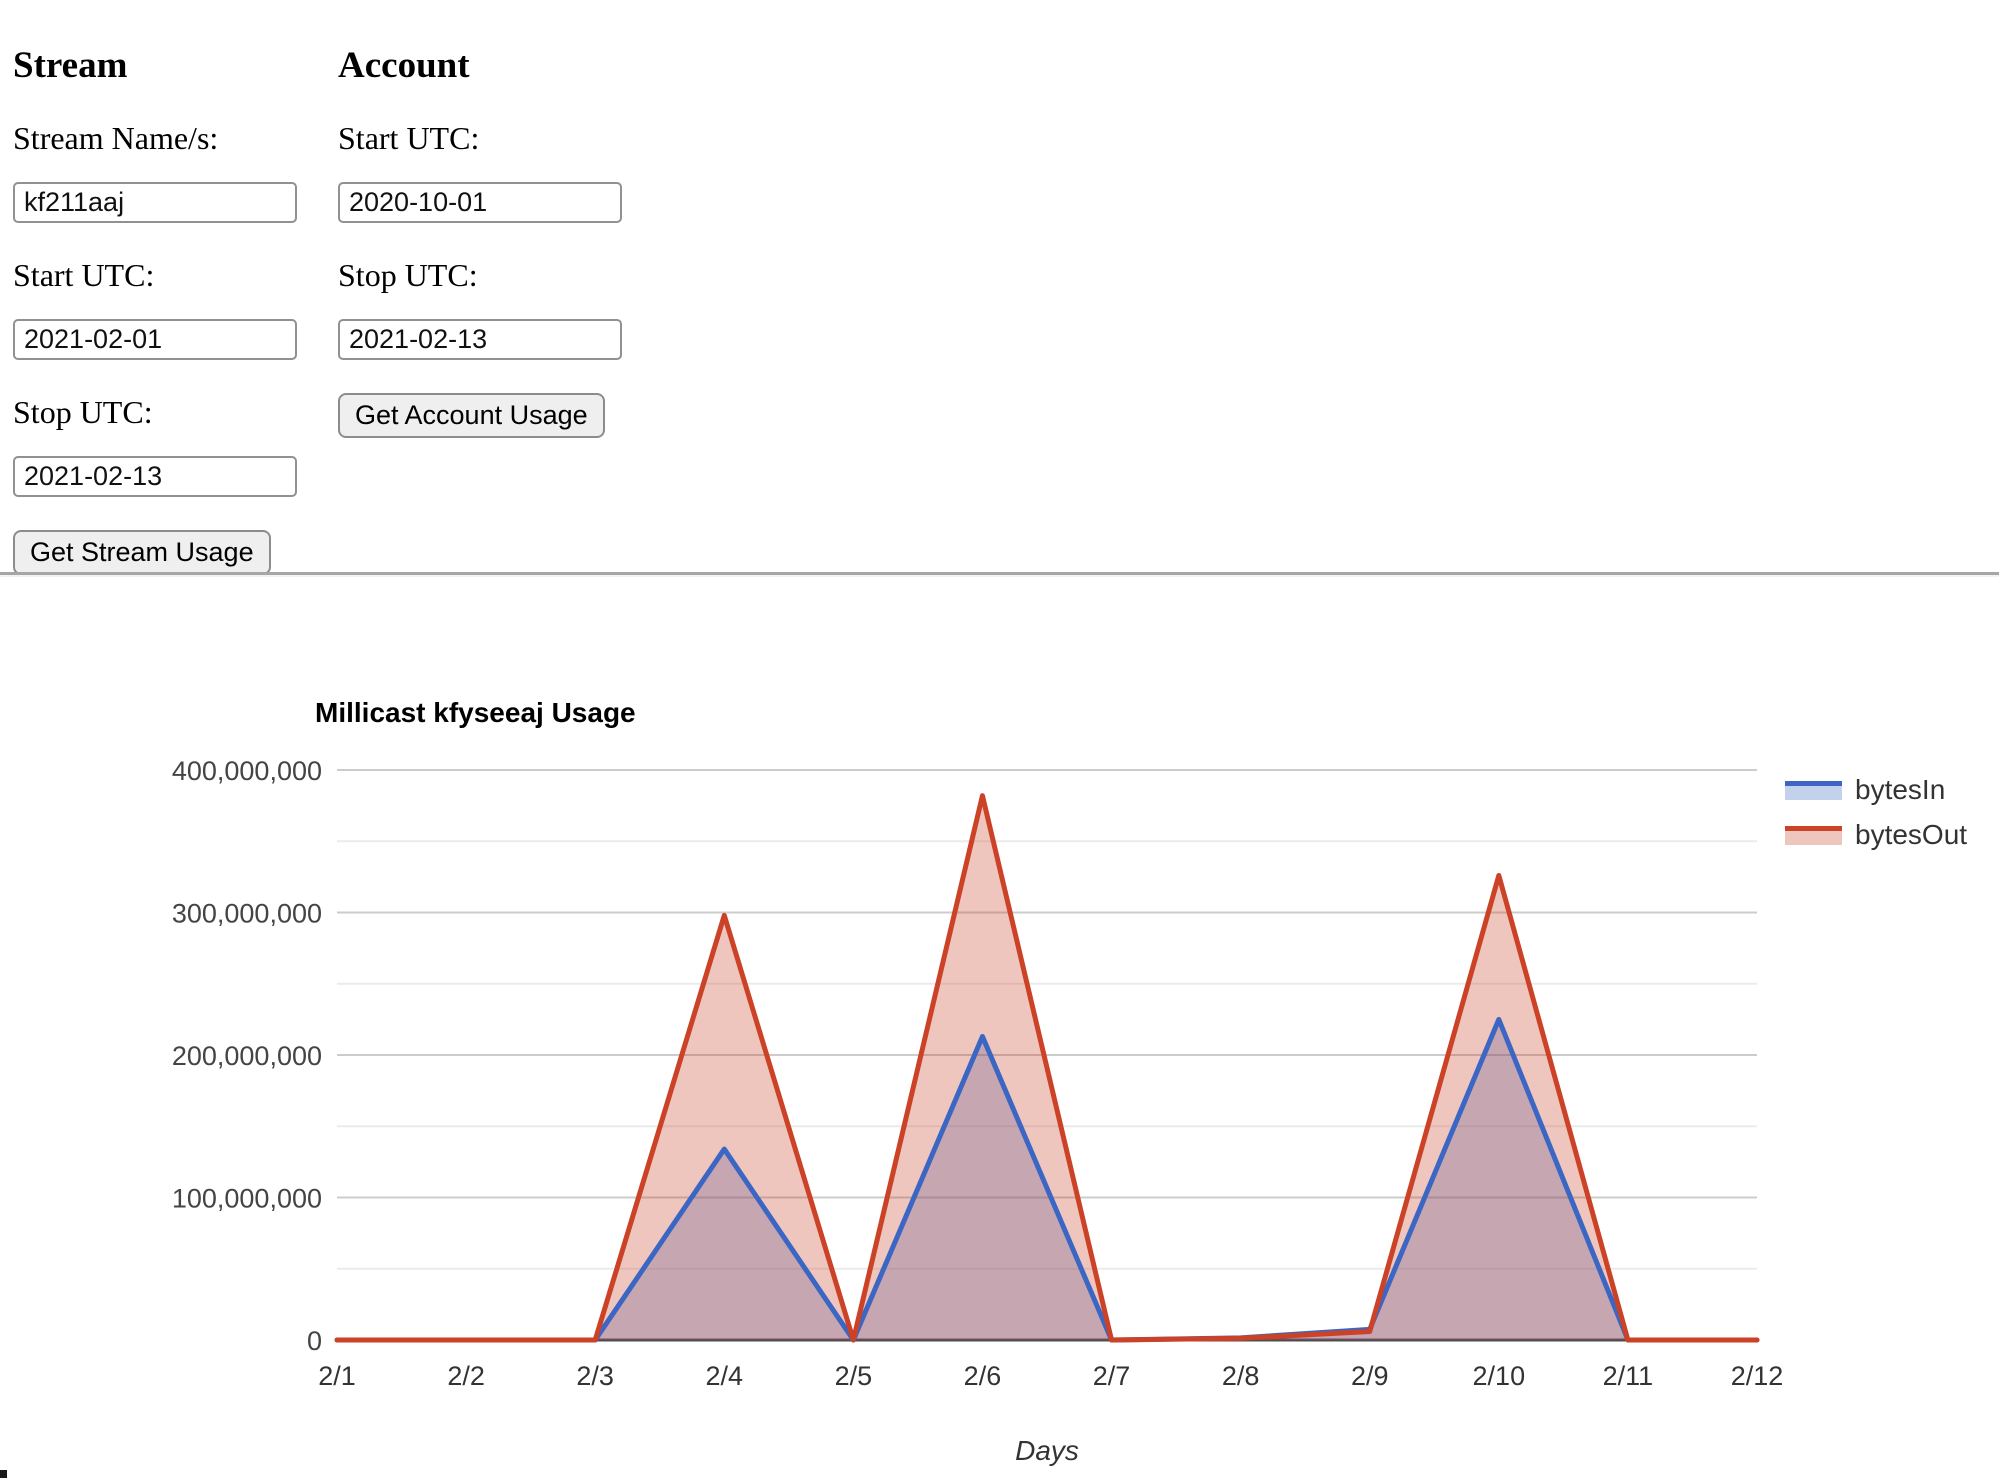 This screenshot has width=1999, height=1483. I want to click on x-tick-label: 2/4, so click(724, 1376).